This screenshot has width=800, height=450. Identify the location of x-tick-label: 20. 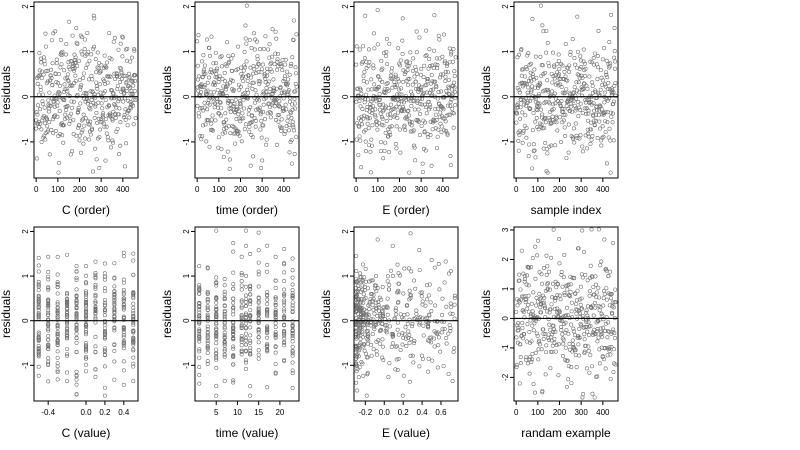
(279, 412).